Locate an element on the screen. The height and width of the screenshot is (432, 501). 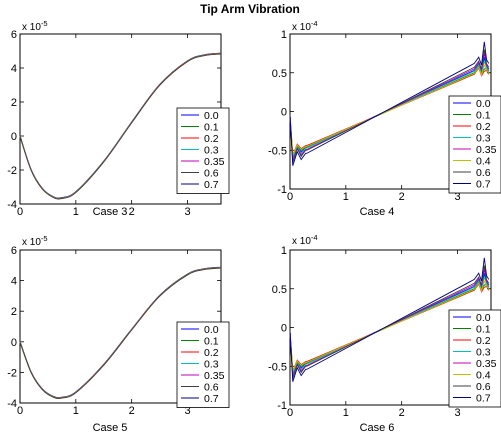
subplot-case-4: Case 4 x 10-4 is located at coordinates (343, 118).